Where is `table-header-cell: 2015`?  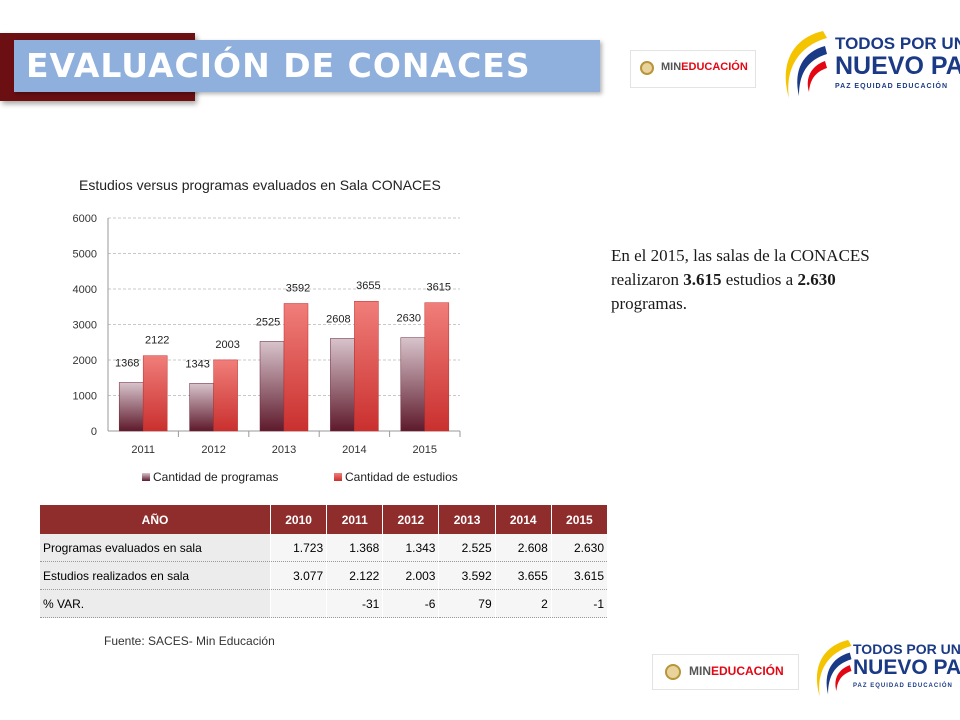 table-header-cell: 2015 is located at coordinates (580, 519).